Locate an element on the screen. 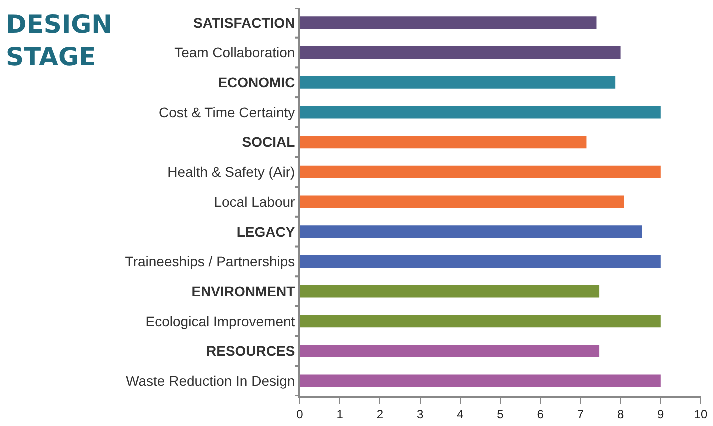  x-tick-label: 2 is located at coordinates (380, 414).